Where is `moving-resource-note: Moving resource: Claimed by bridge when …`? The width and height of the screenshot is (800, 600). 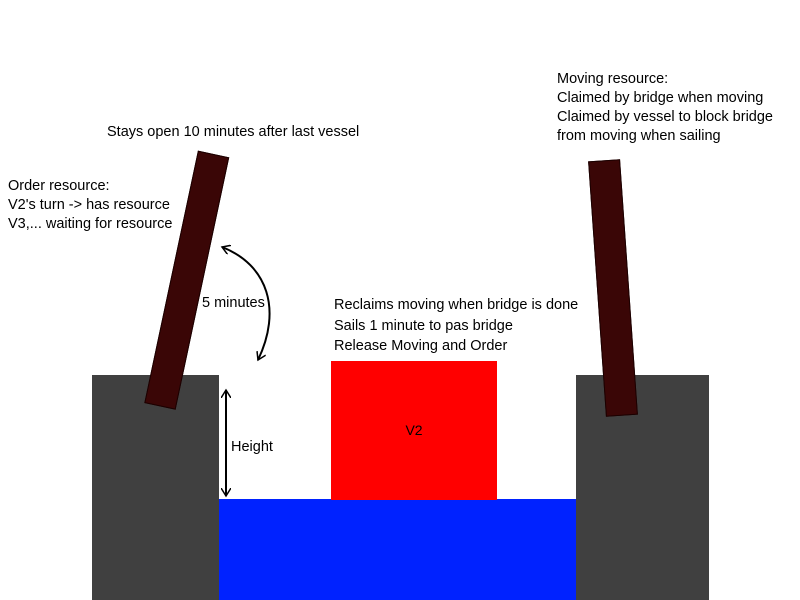
moving-resource-note: Moving resource: Claimed by bridge when … is located at coordinates (665, 108).